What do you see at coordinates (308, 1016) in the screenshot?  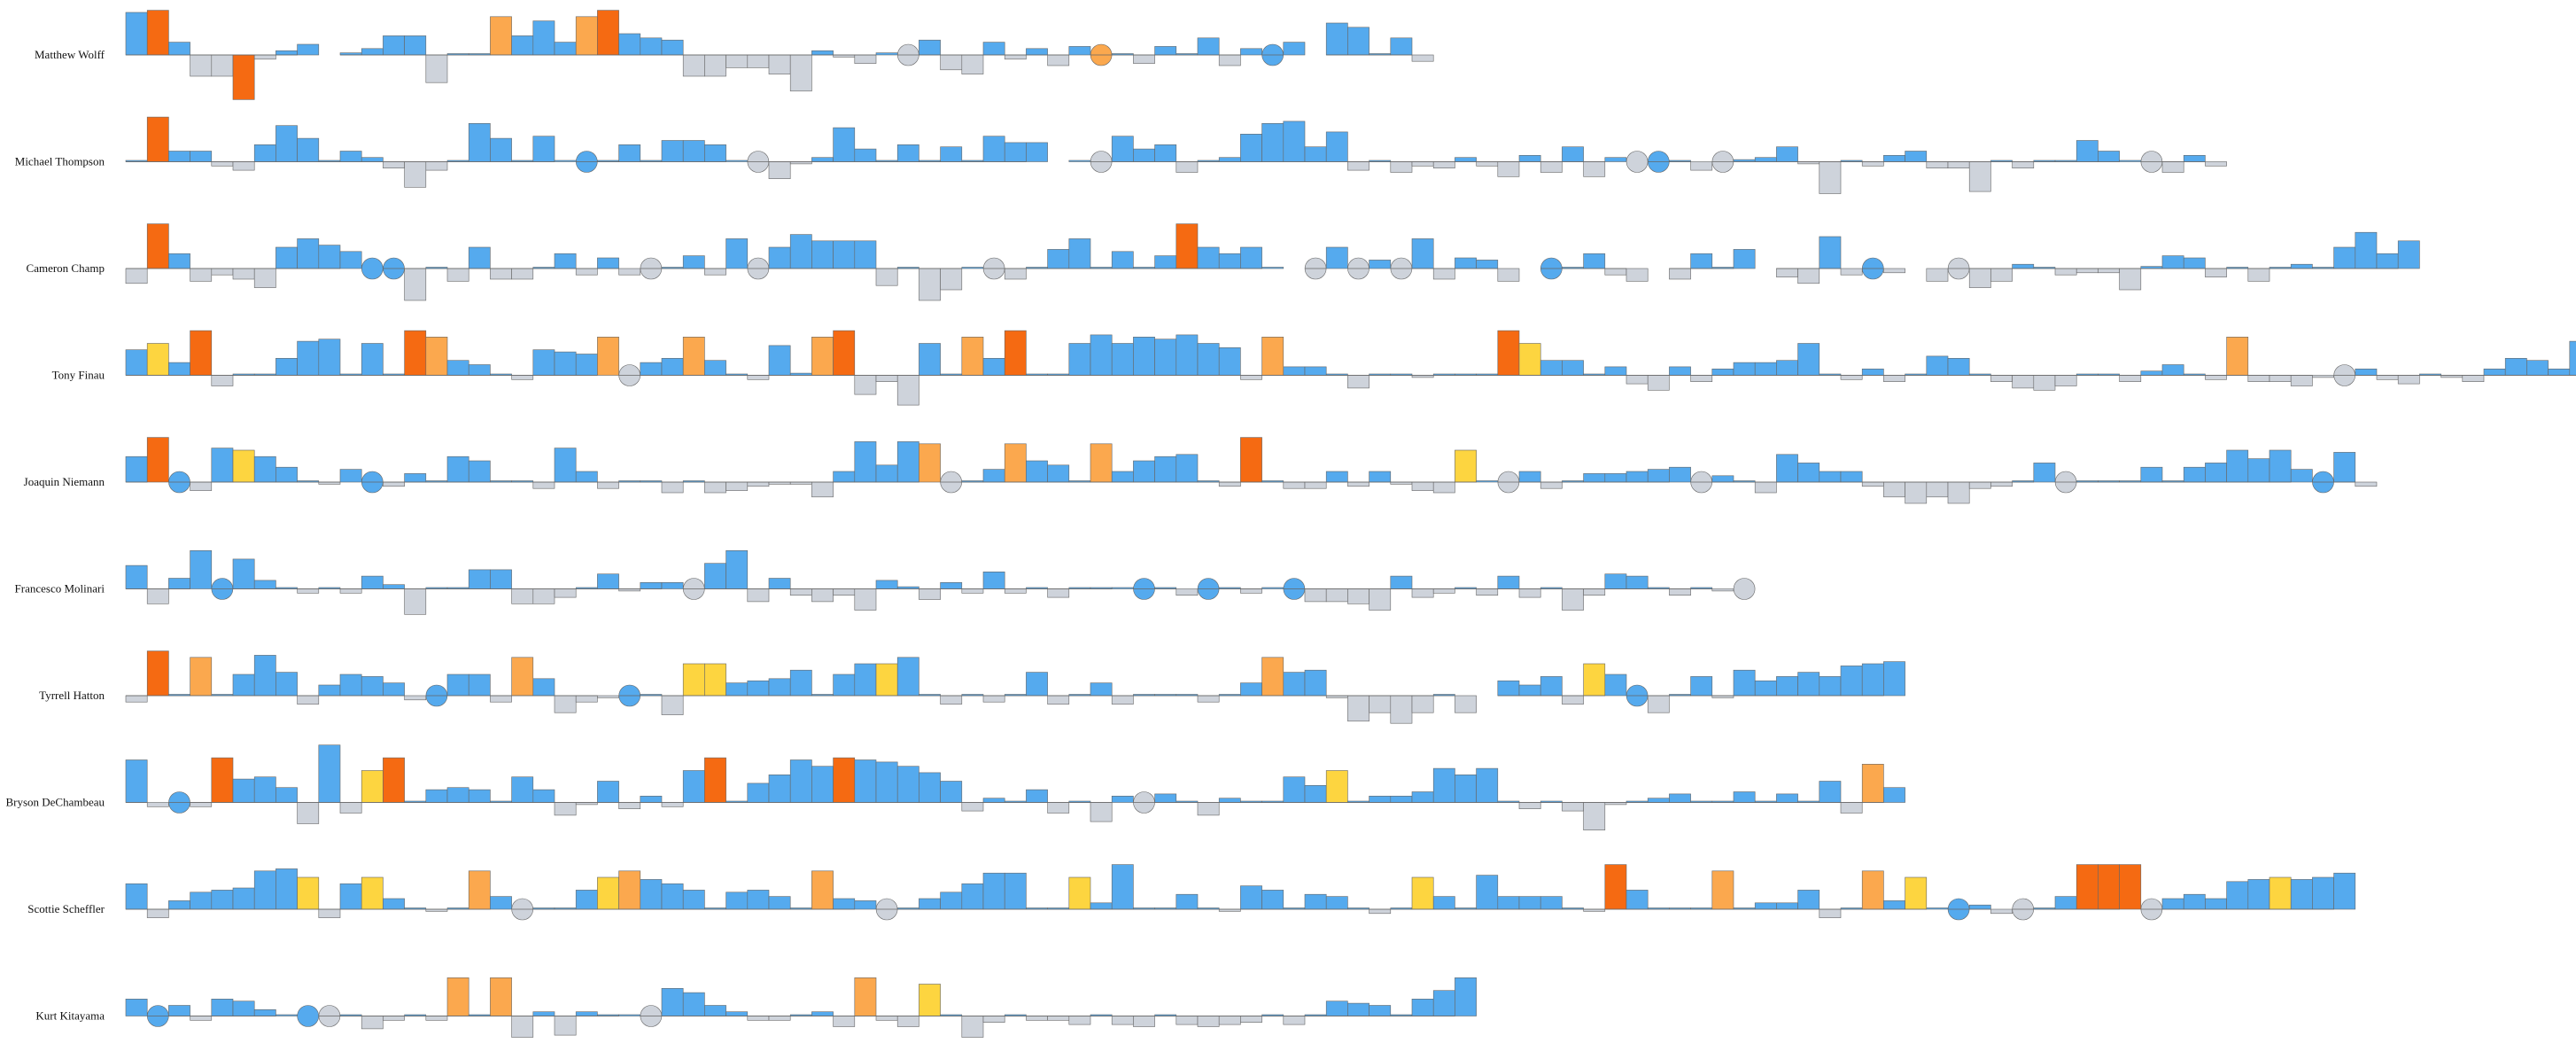 I see `round-marker` at bounding box center [308, 1016].